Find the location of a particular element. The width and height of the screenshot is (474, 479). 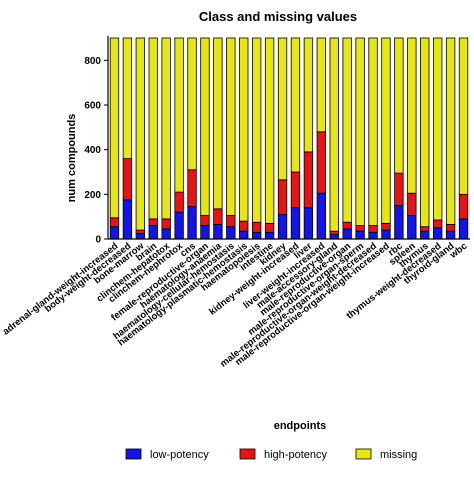

y-tick-label: 200 is located at coordinates (92, 195).